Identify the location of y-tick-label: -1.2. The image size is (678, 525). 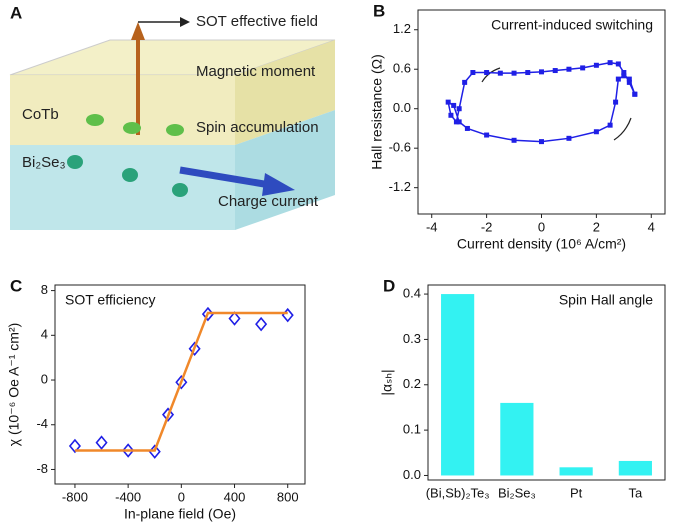
(400, 186).